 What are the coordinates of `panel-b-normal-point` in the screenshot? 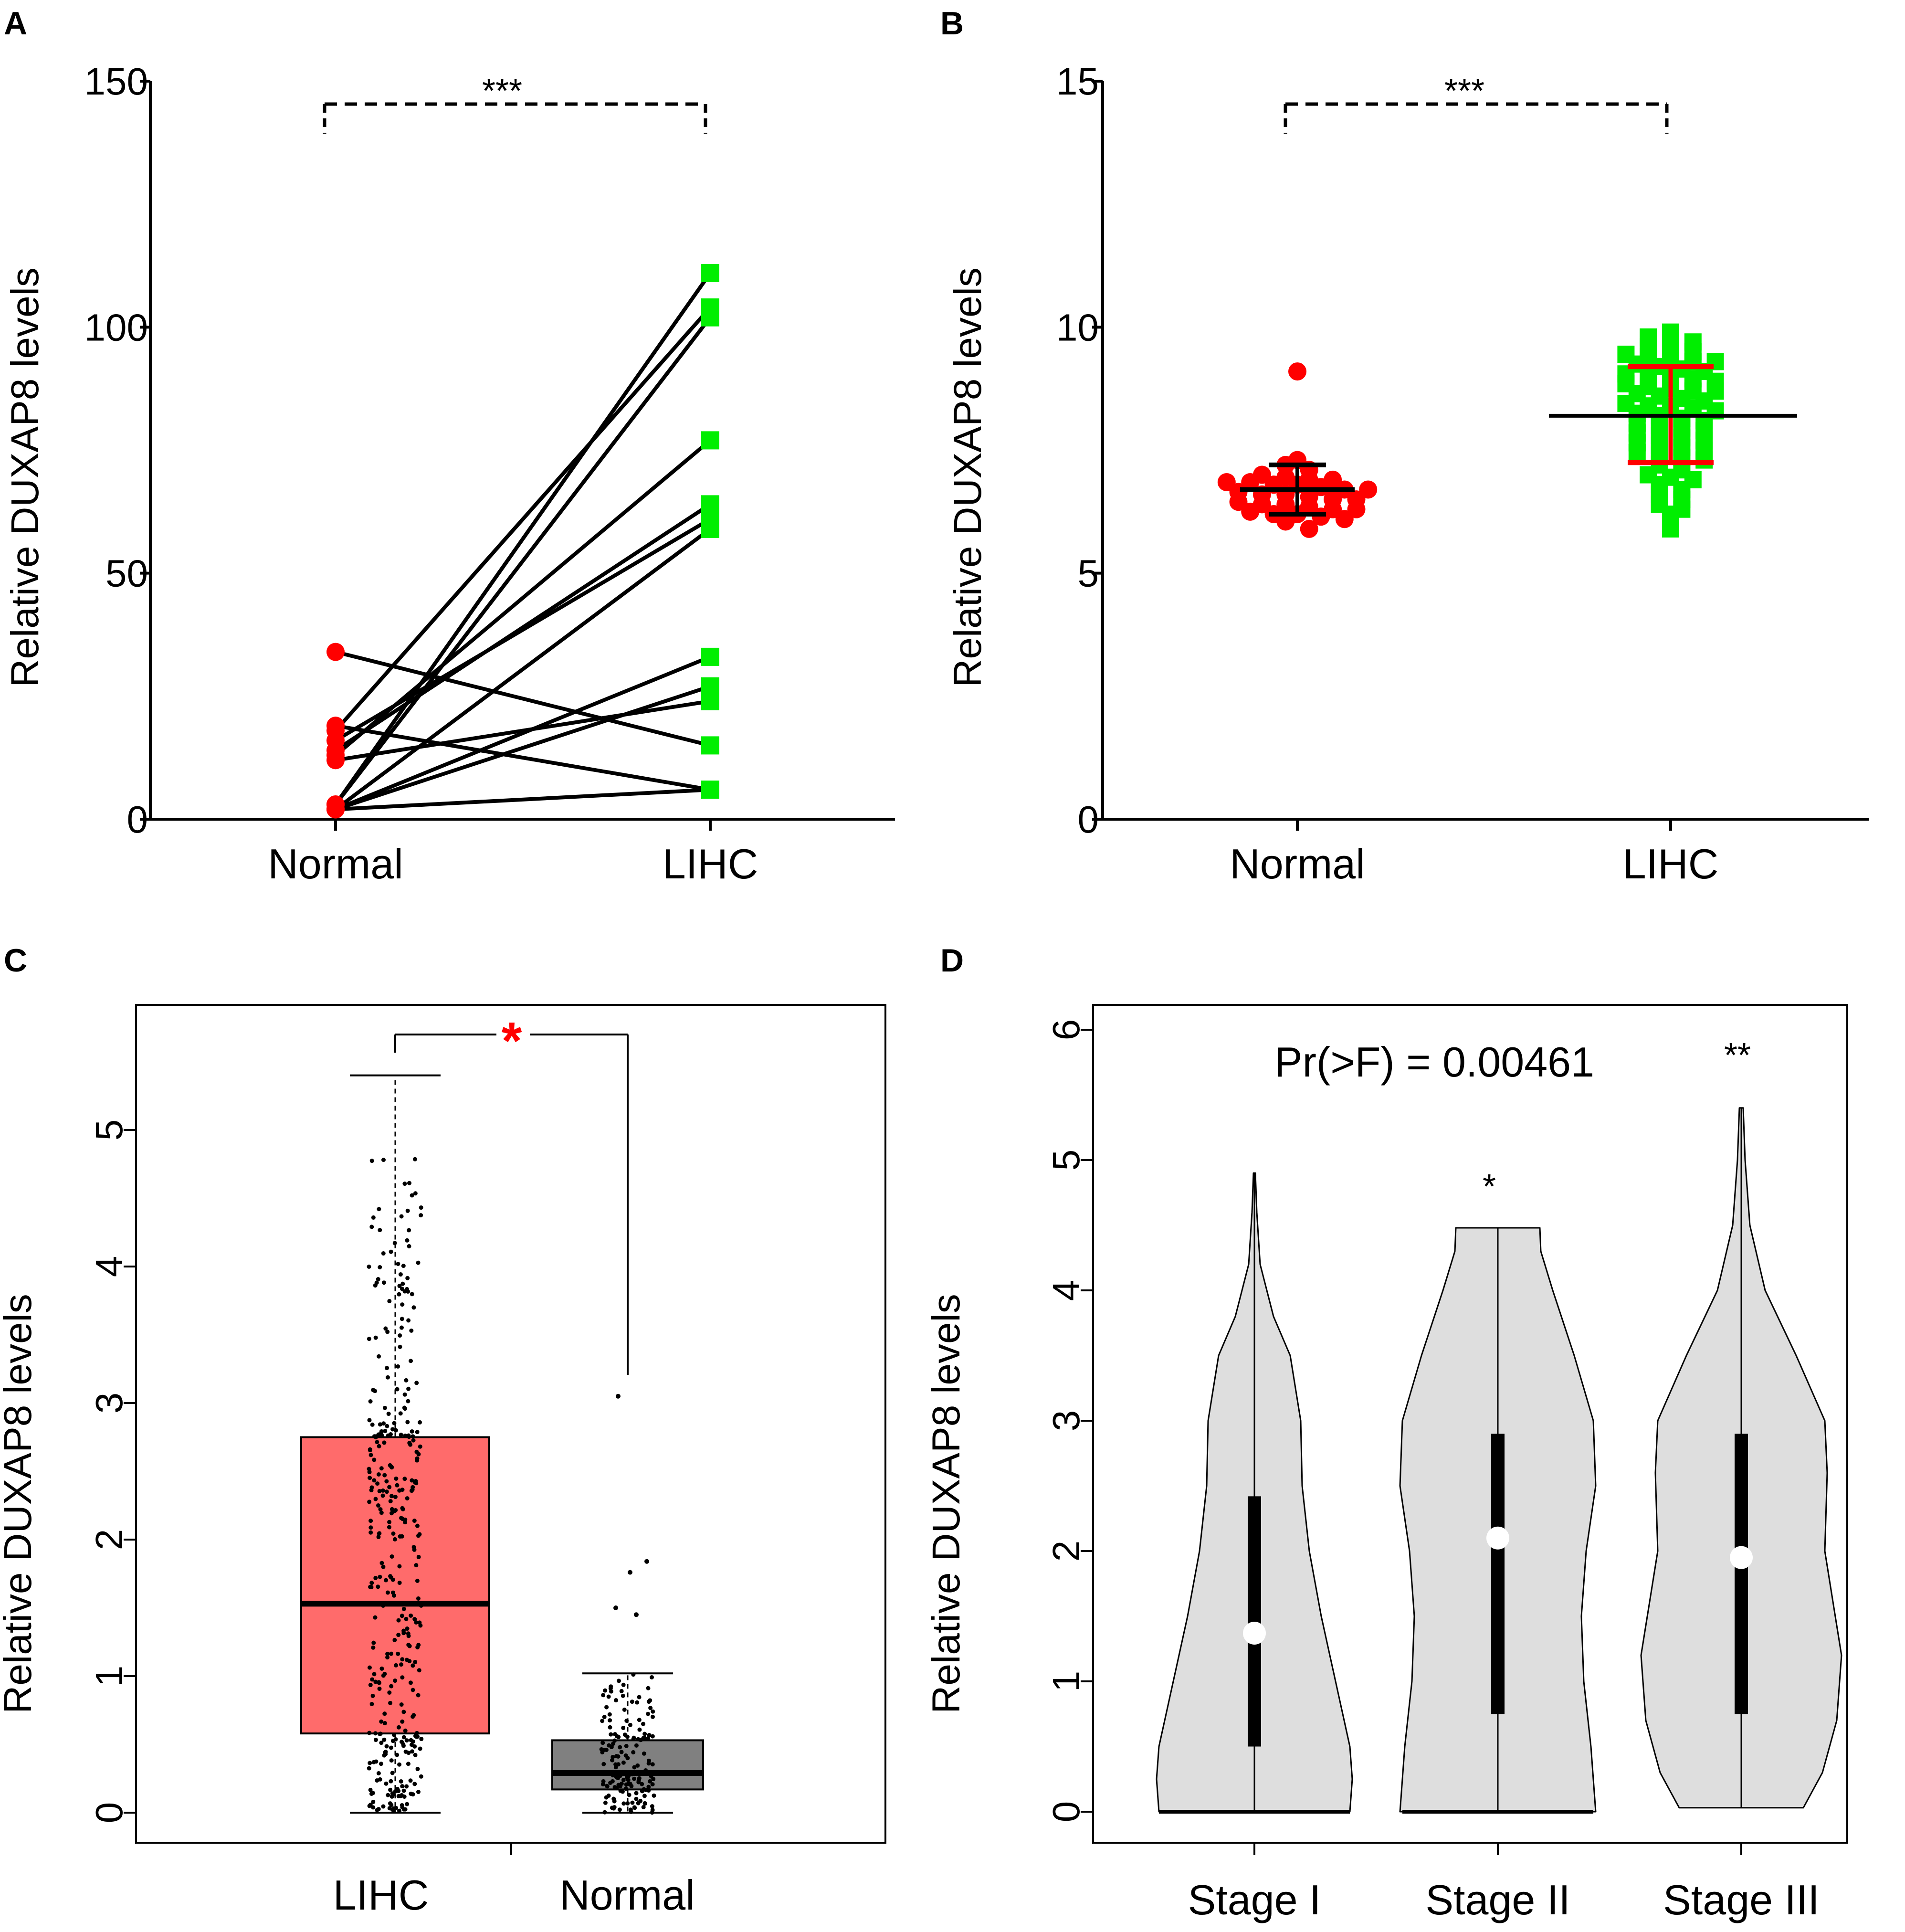 It's located at (1297, 371).